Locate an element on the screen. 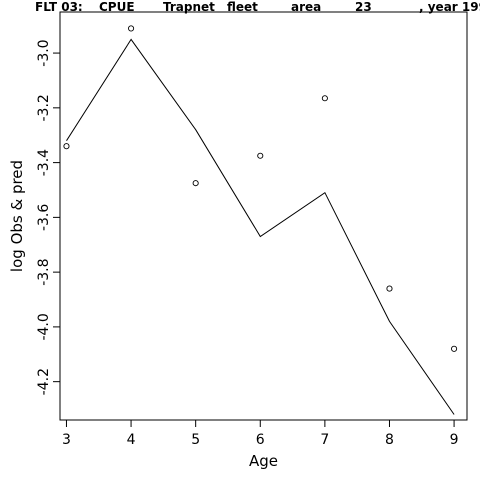  x-axis: 3 4 5 6 7 8 9 is located at coordinates (260, 434).